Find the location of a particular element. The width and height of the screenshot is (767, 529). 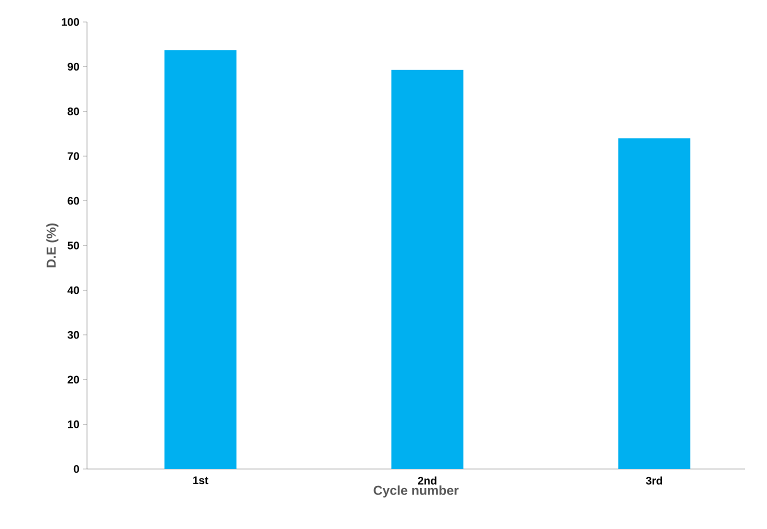

x-axis-title: Cycle number is located at coordinates (416, 491).